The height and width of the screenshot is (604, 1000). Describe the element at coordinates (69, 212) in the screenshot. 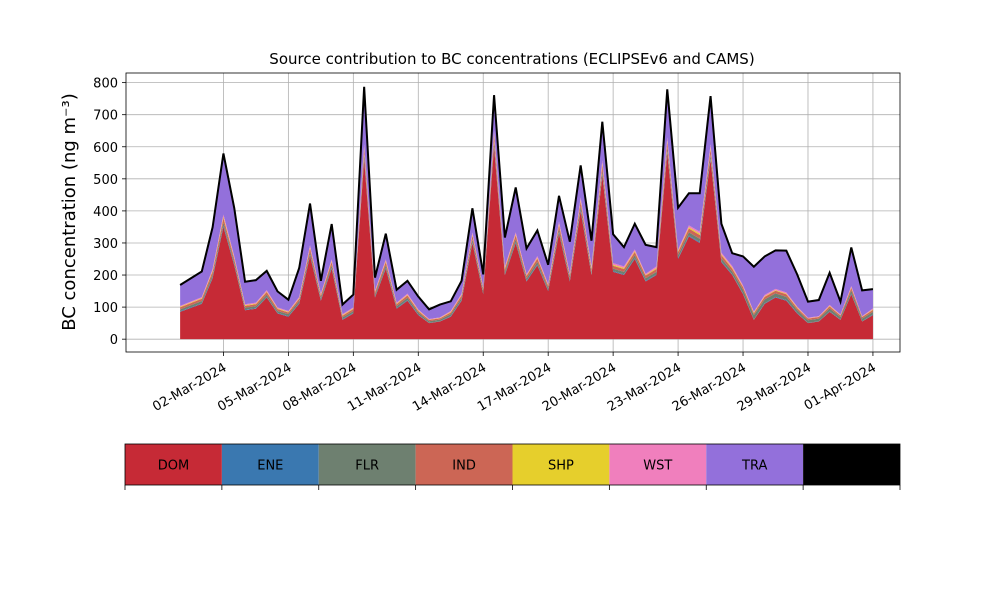

I see `y-axis-label: BC concentration (ng m⁻³)` at that location.